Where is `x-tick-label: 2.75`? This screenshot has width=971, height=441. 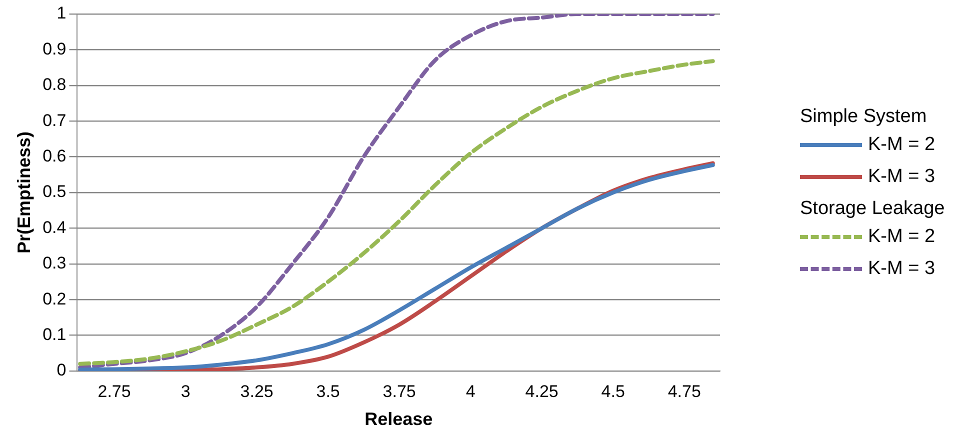 x-tick-label: 2.75 is located at coordinates (114, 391).